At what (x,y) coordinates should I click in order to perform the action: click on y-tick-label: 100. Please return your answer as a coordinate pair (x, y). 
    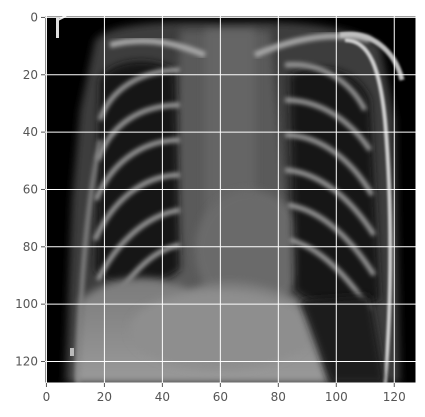
    Looking at the image, I should click on (26, 304).